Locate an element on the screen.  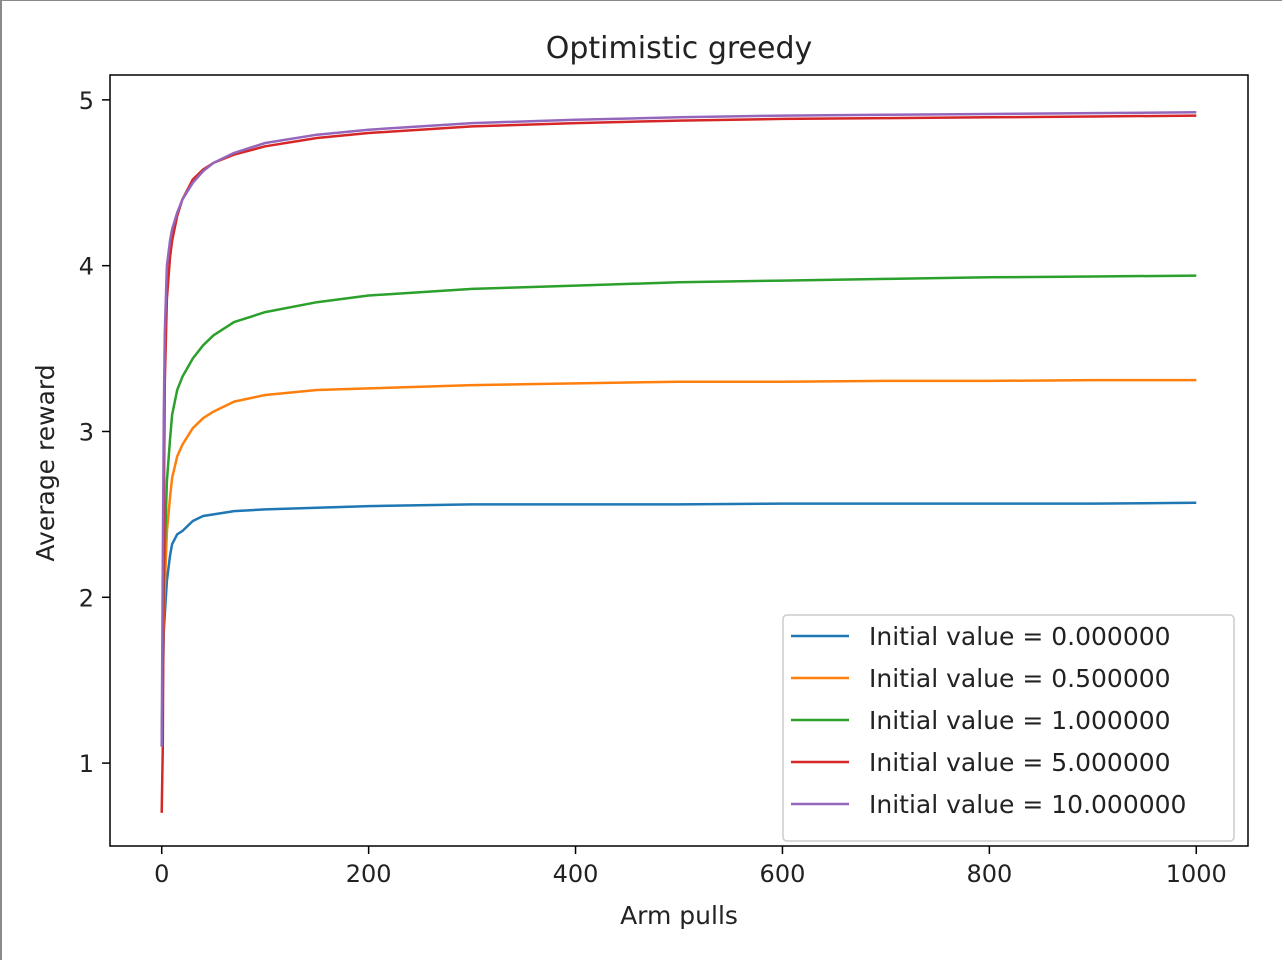
x-tick-label: 200 is located at coordinates (369, 874).